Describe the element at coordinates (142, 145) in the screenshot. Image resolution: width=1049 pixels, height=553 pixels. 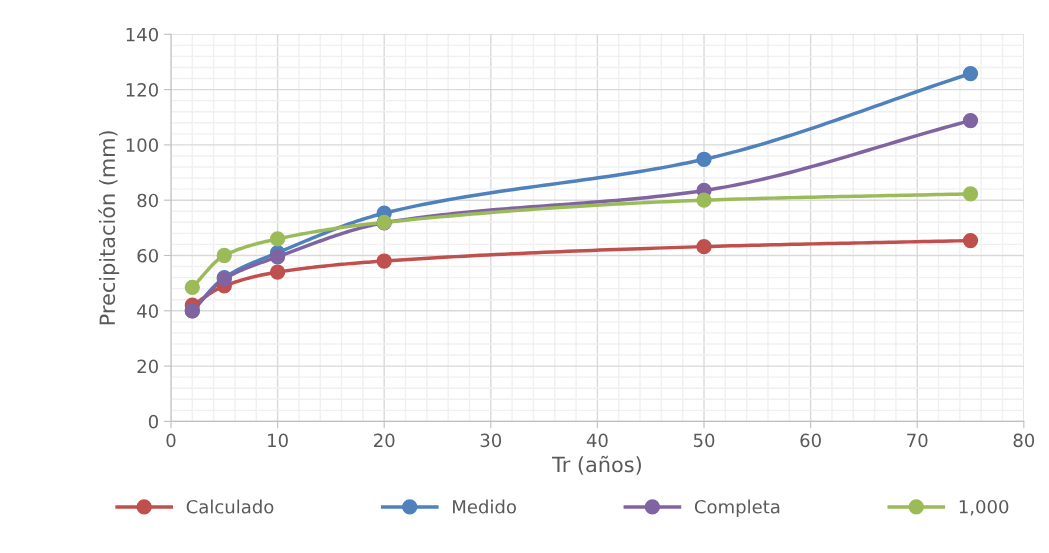
I see `y-tick-label: 100` at that location.